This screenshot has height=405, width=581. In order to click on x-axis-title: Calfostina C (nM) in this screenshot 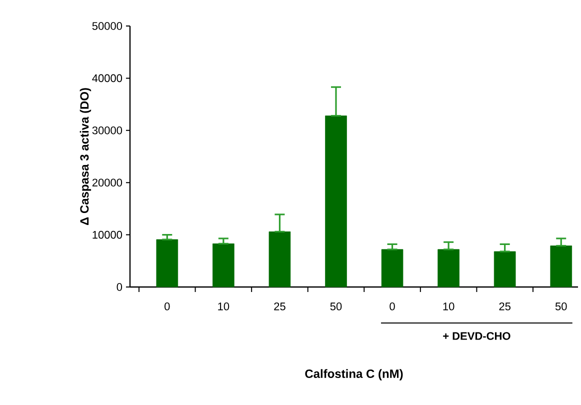, I will do `click(354, 374)`.